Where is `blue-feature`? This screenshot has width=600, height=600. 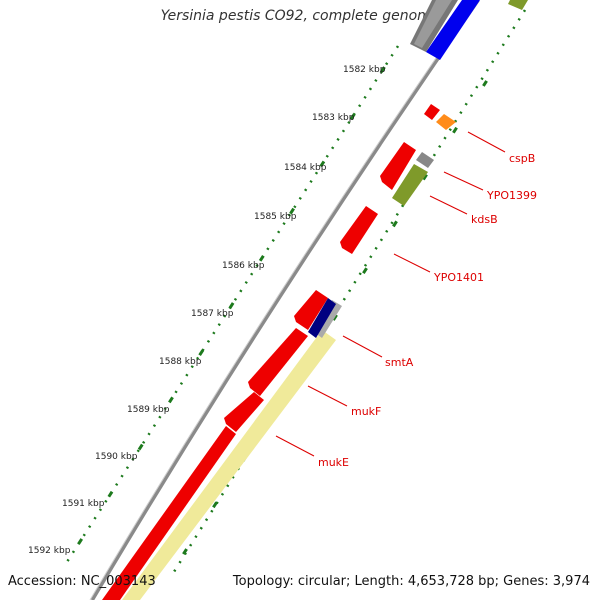
blue-feature is located at coordinates (453, 30).